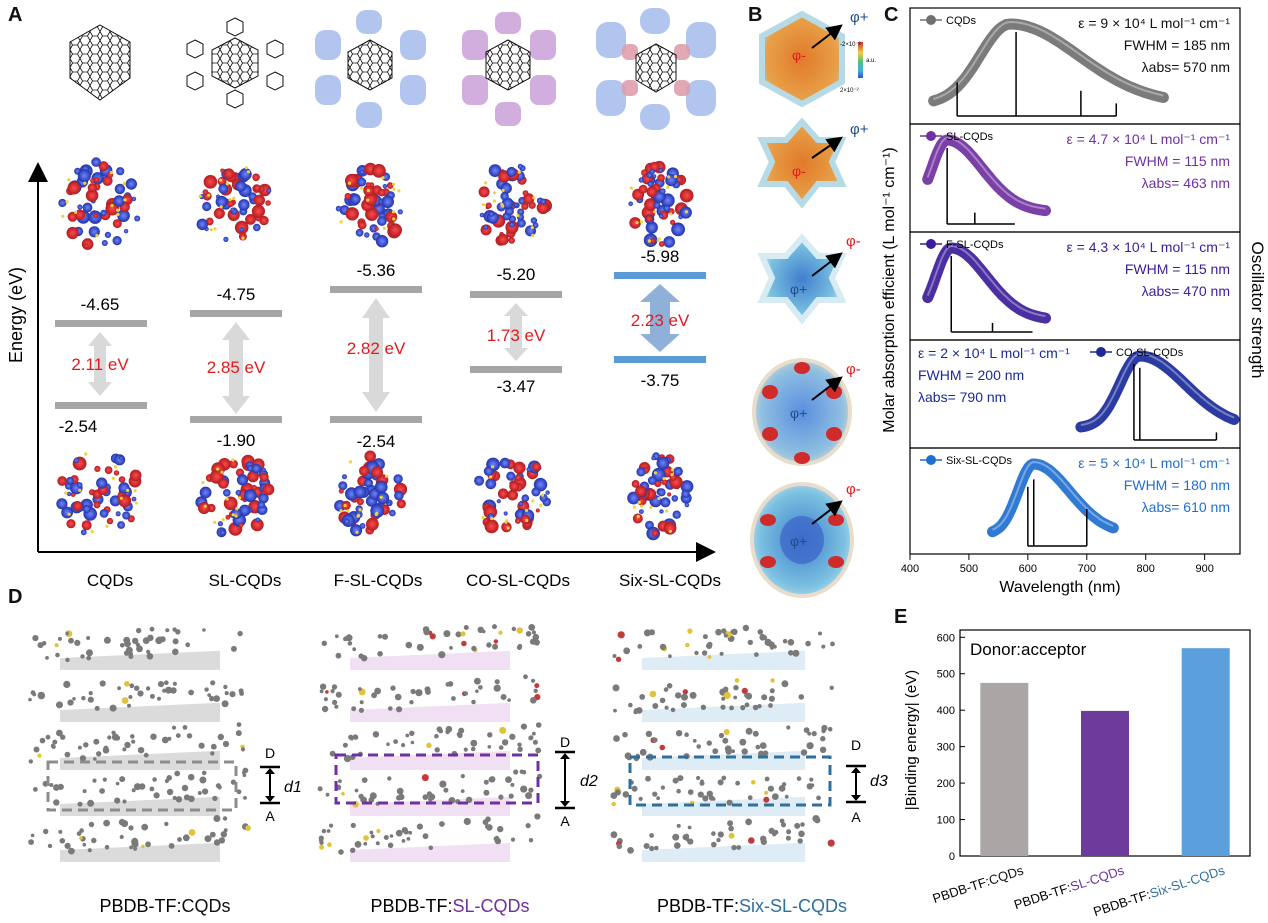 This screenshot has height=923, width=1268. What do you see at coordinates (660, 380) in the screenshot?
I see `homo-value: -3.75` at bounding box center [660, 380].